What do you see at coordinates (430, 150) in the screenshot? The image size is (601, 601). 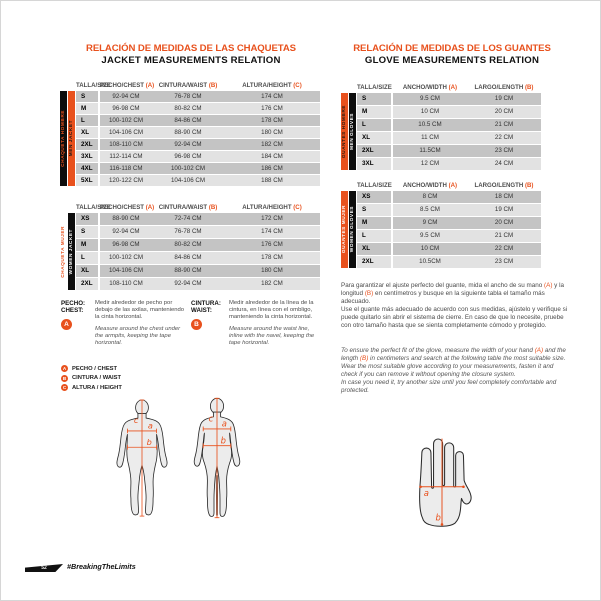 I see `width-cell: 11.5CM` at bounding box center [430, 150].